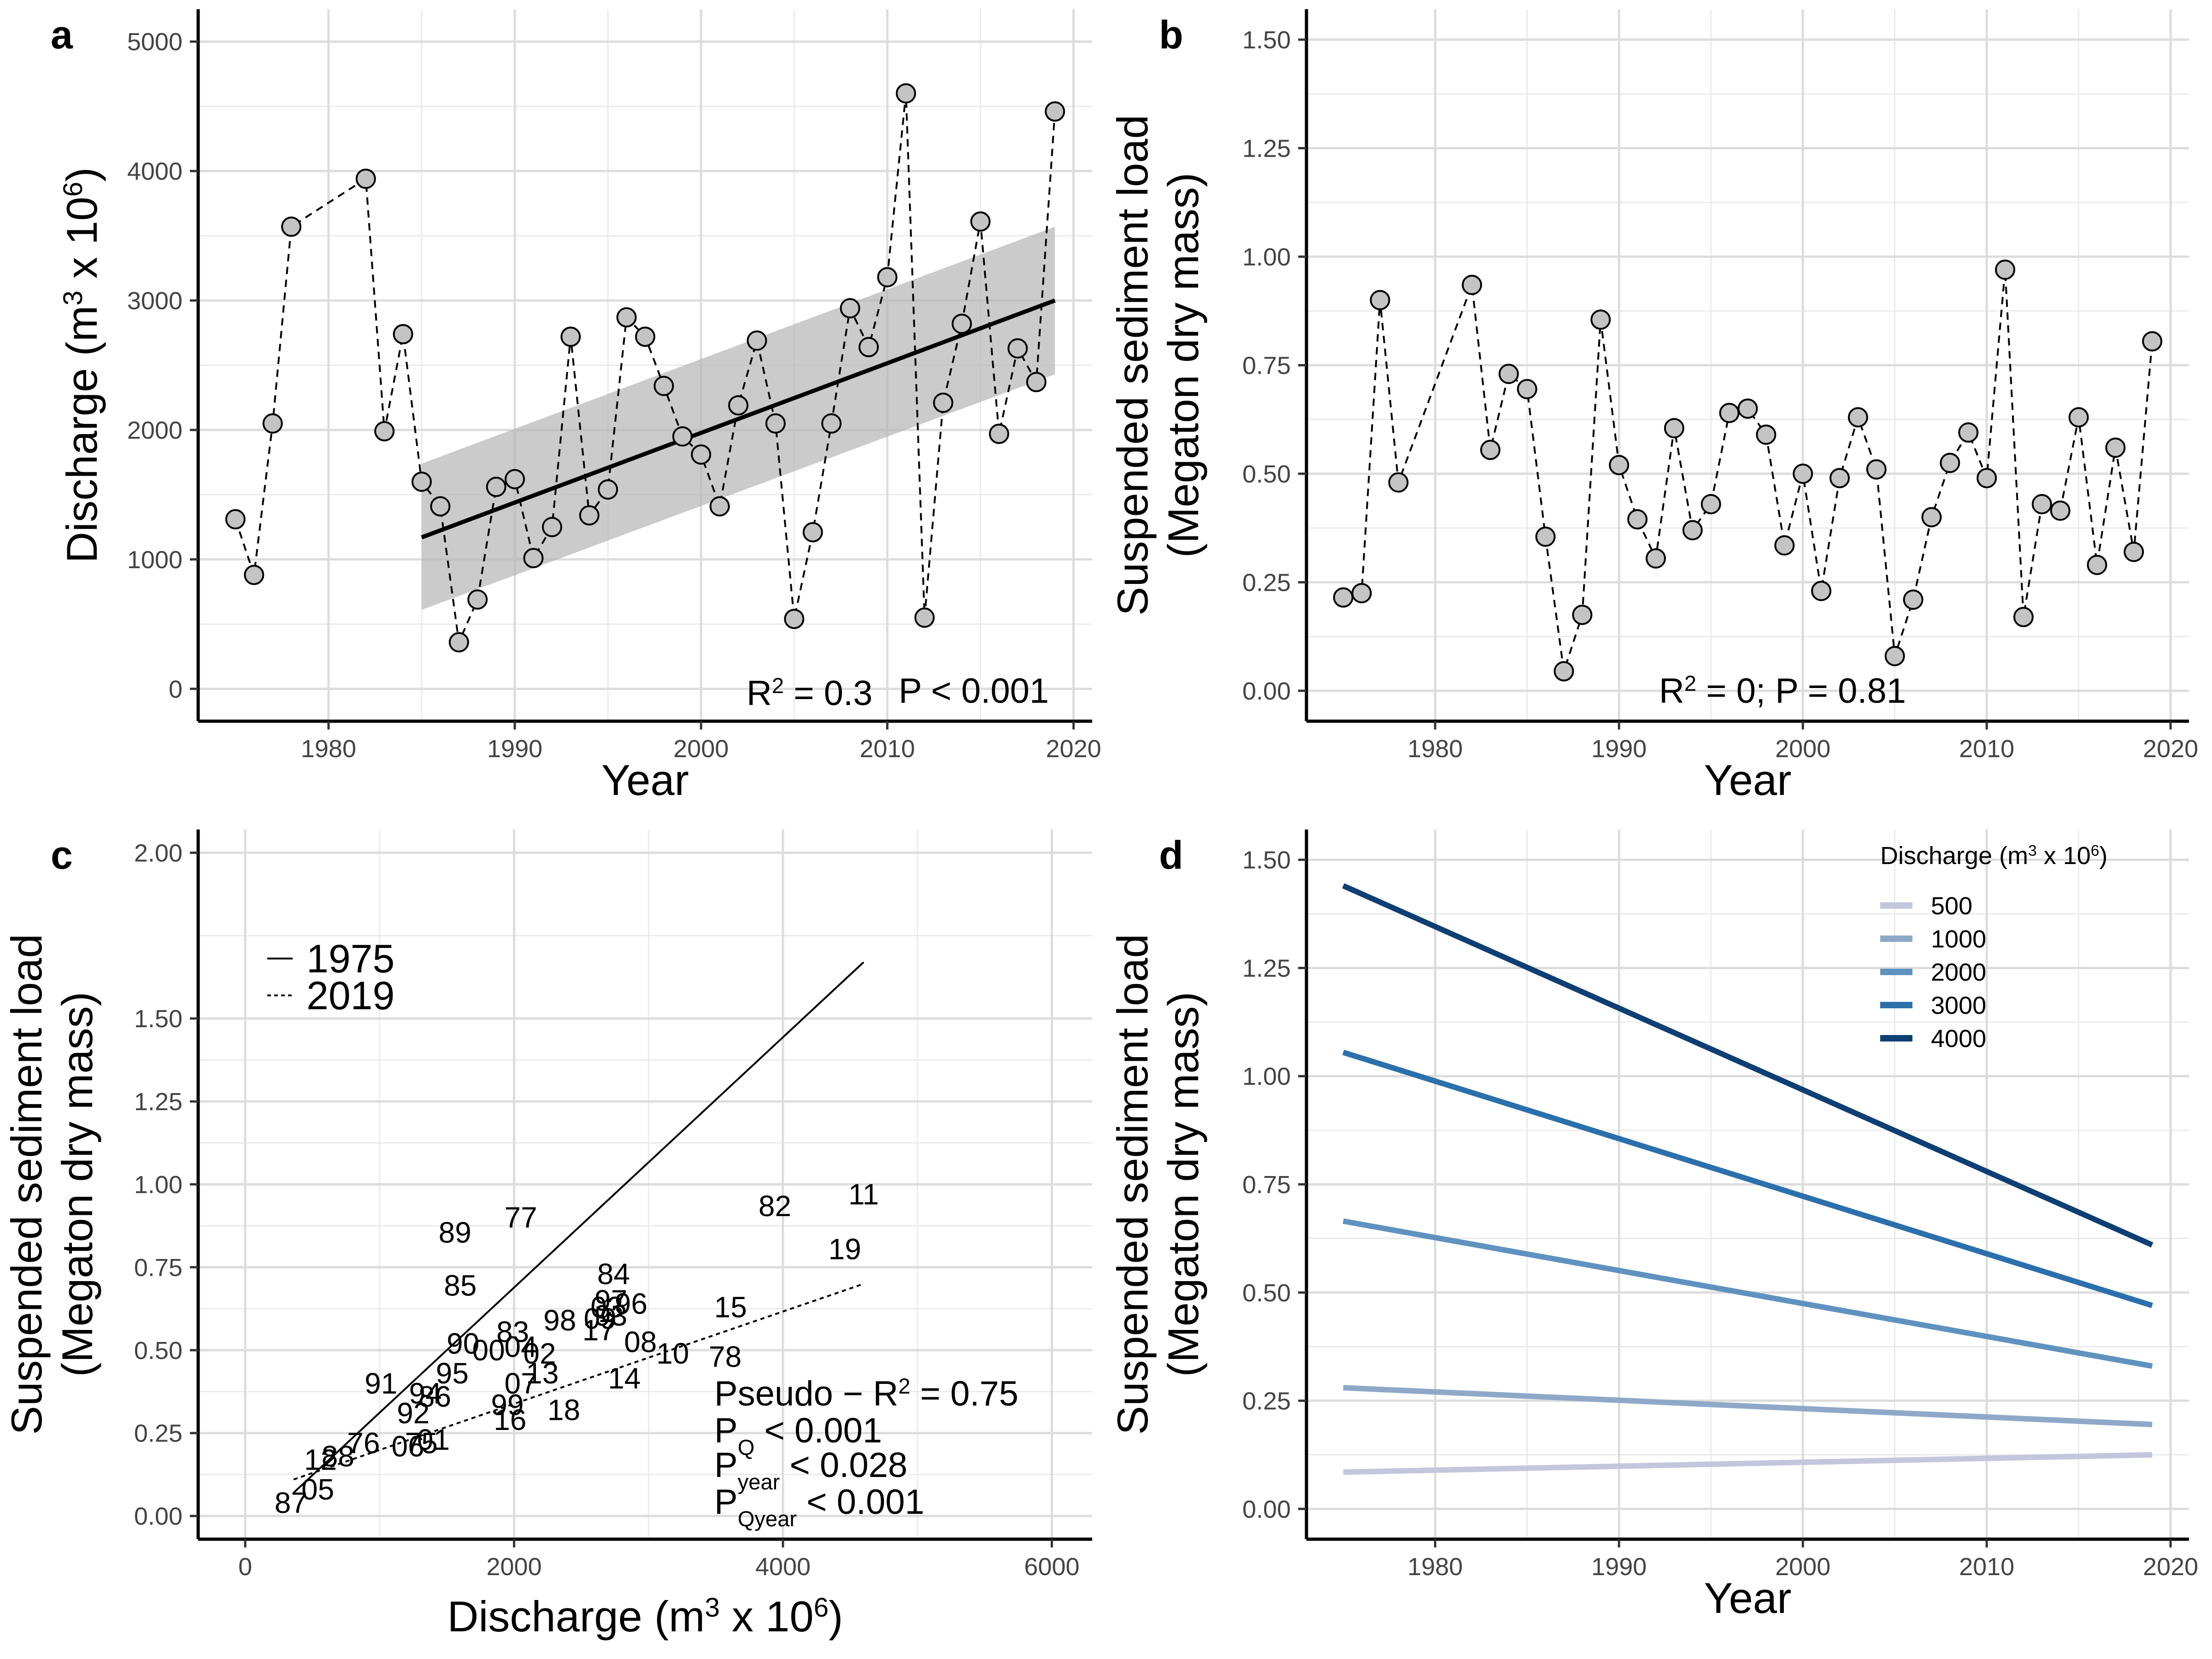 The width and height of the screenshot is (2212, 1659). What do you see at coordinates (1051, 1567) in the screenshot?
I see `x-tick-label: 6000` at bounding box center [1051, 1567].